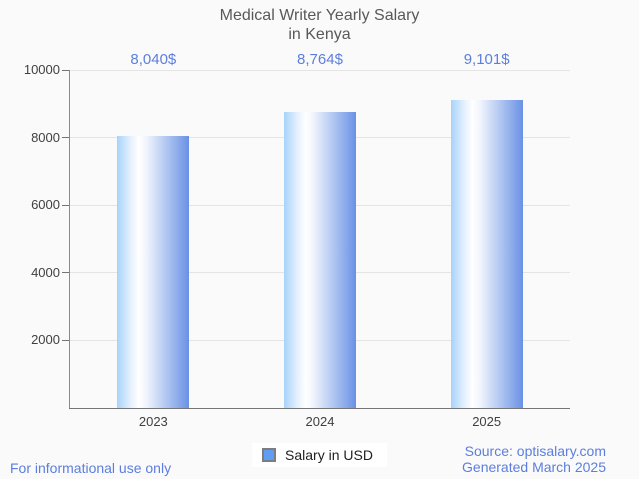 Image resolution: width=639 pixels, height=479 pixels. Describe the element at coordinates (486, 59) in the screenshot. I see `bar-value-label: 9,101$` at that location.